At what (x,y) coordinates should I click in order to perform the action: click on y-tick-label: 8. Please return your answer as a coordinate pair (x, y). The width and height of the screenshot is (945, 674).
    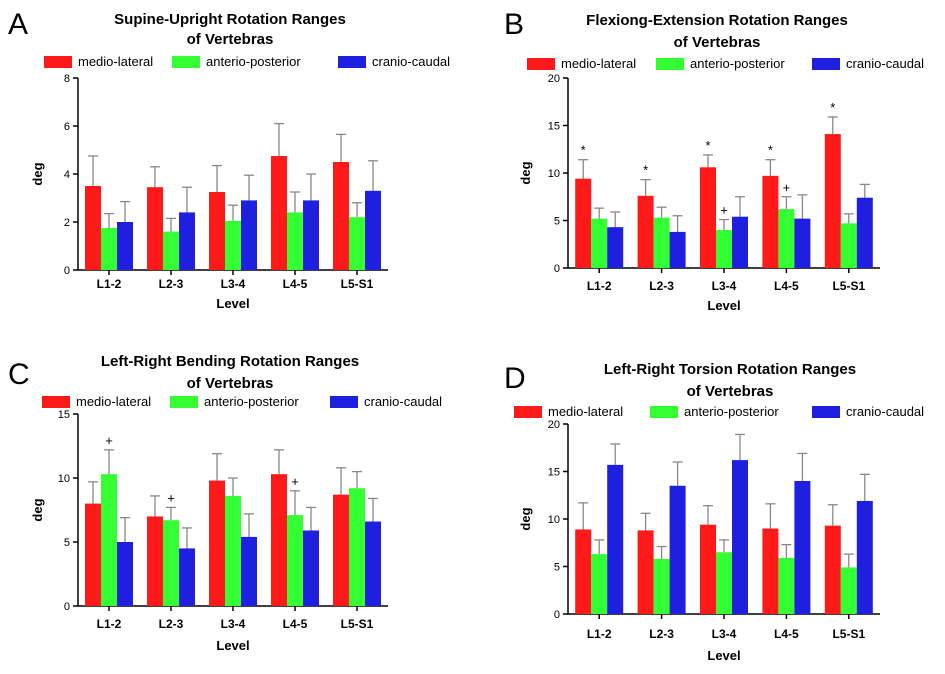
    Looking at the image, I should click on (67, 79).